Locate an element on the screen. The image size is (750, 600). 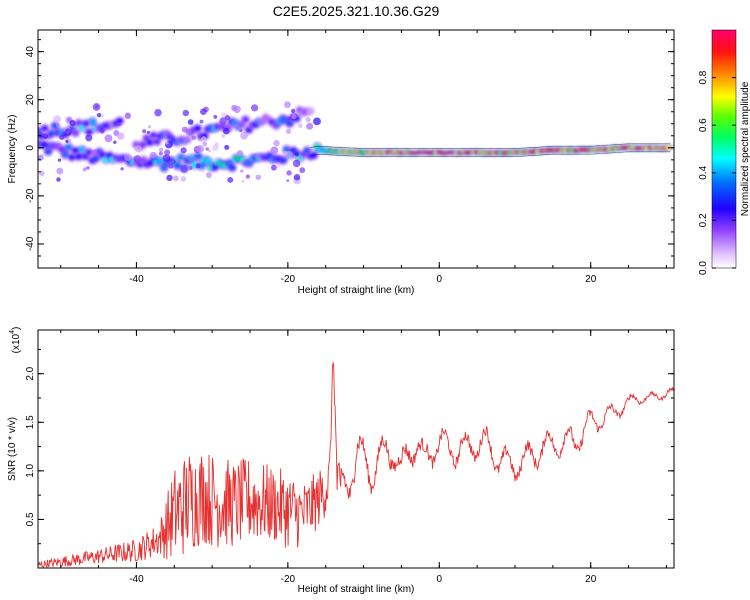
heatmap-xlabel: Height of straight line (km) is located at coordinates (356, 290).